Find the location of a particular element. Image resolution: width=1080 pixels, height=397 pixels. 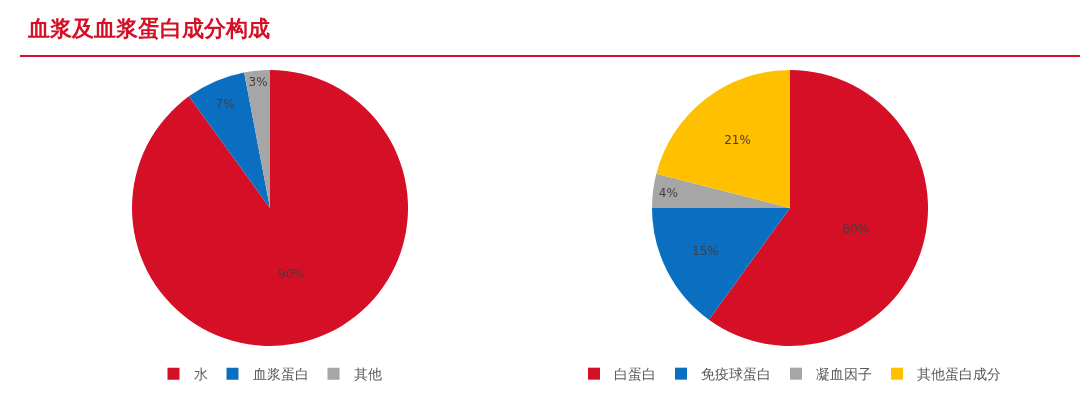

legend-label: 免疫球蛋白 is located at coordinates (736, 374).